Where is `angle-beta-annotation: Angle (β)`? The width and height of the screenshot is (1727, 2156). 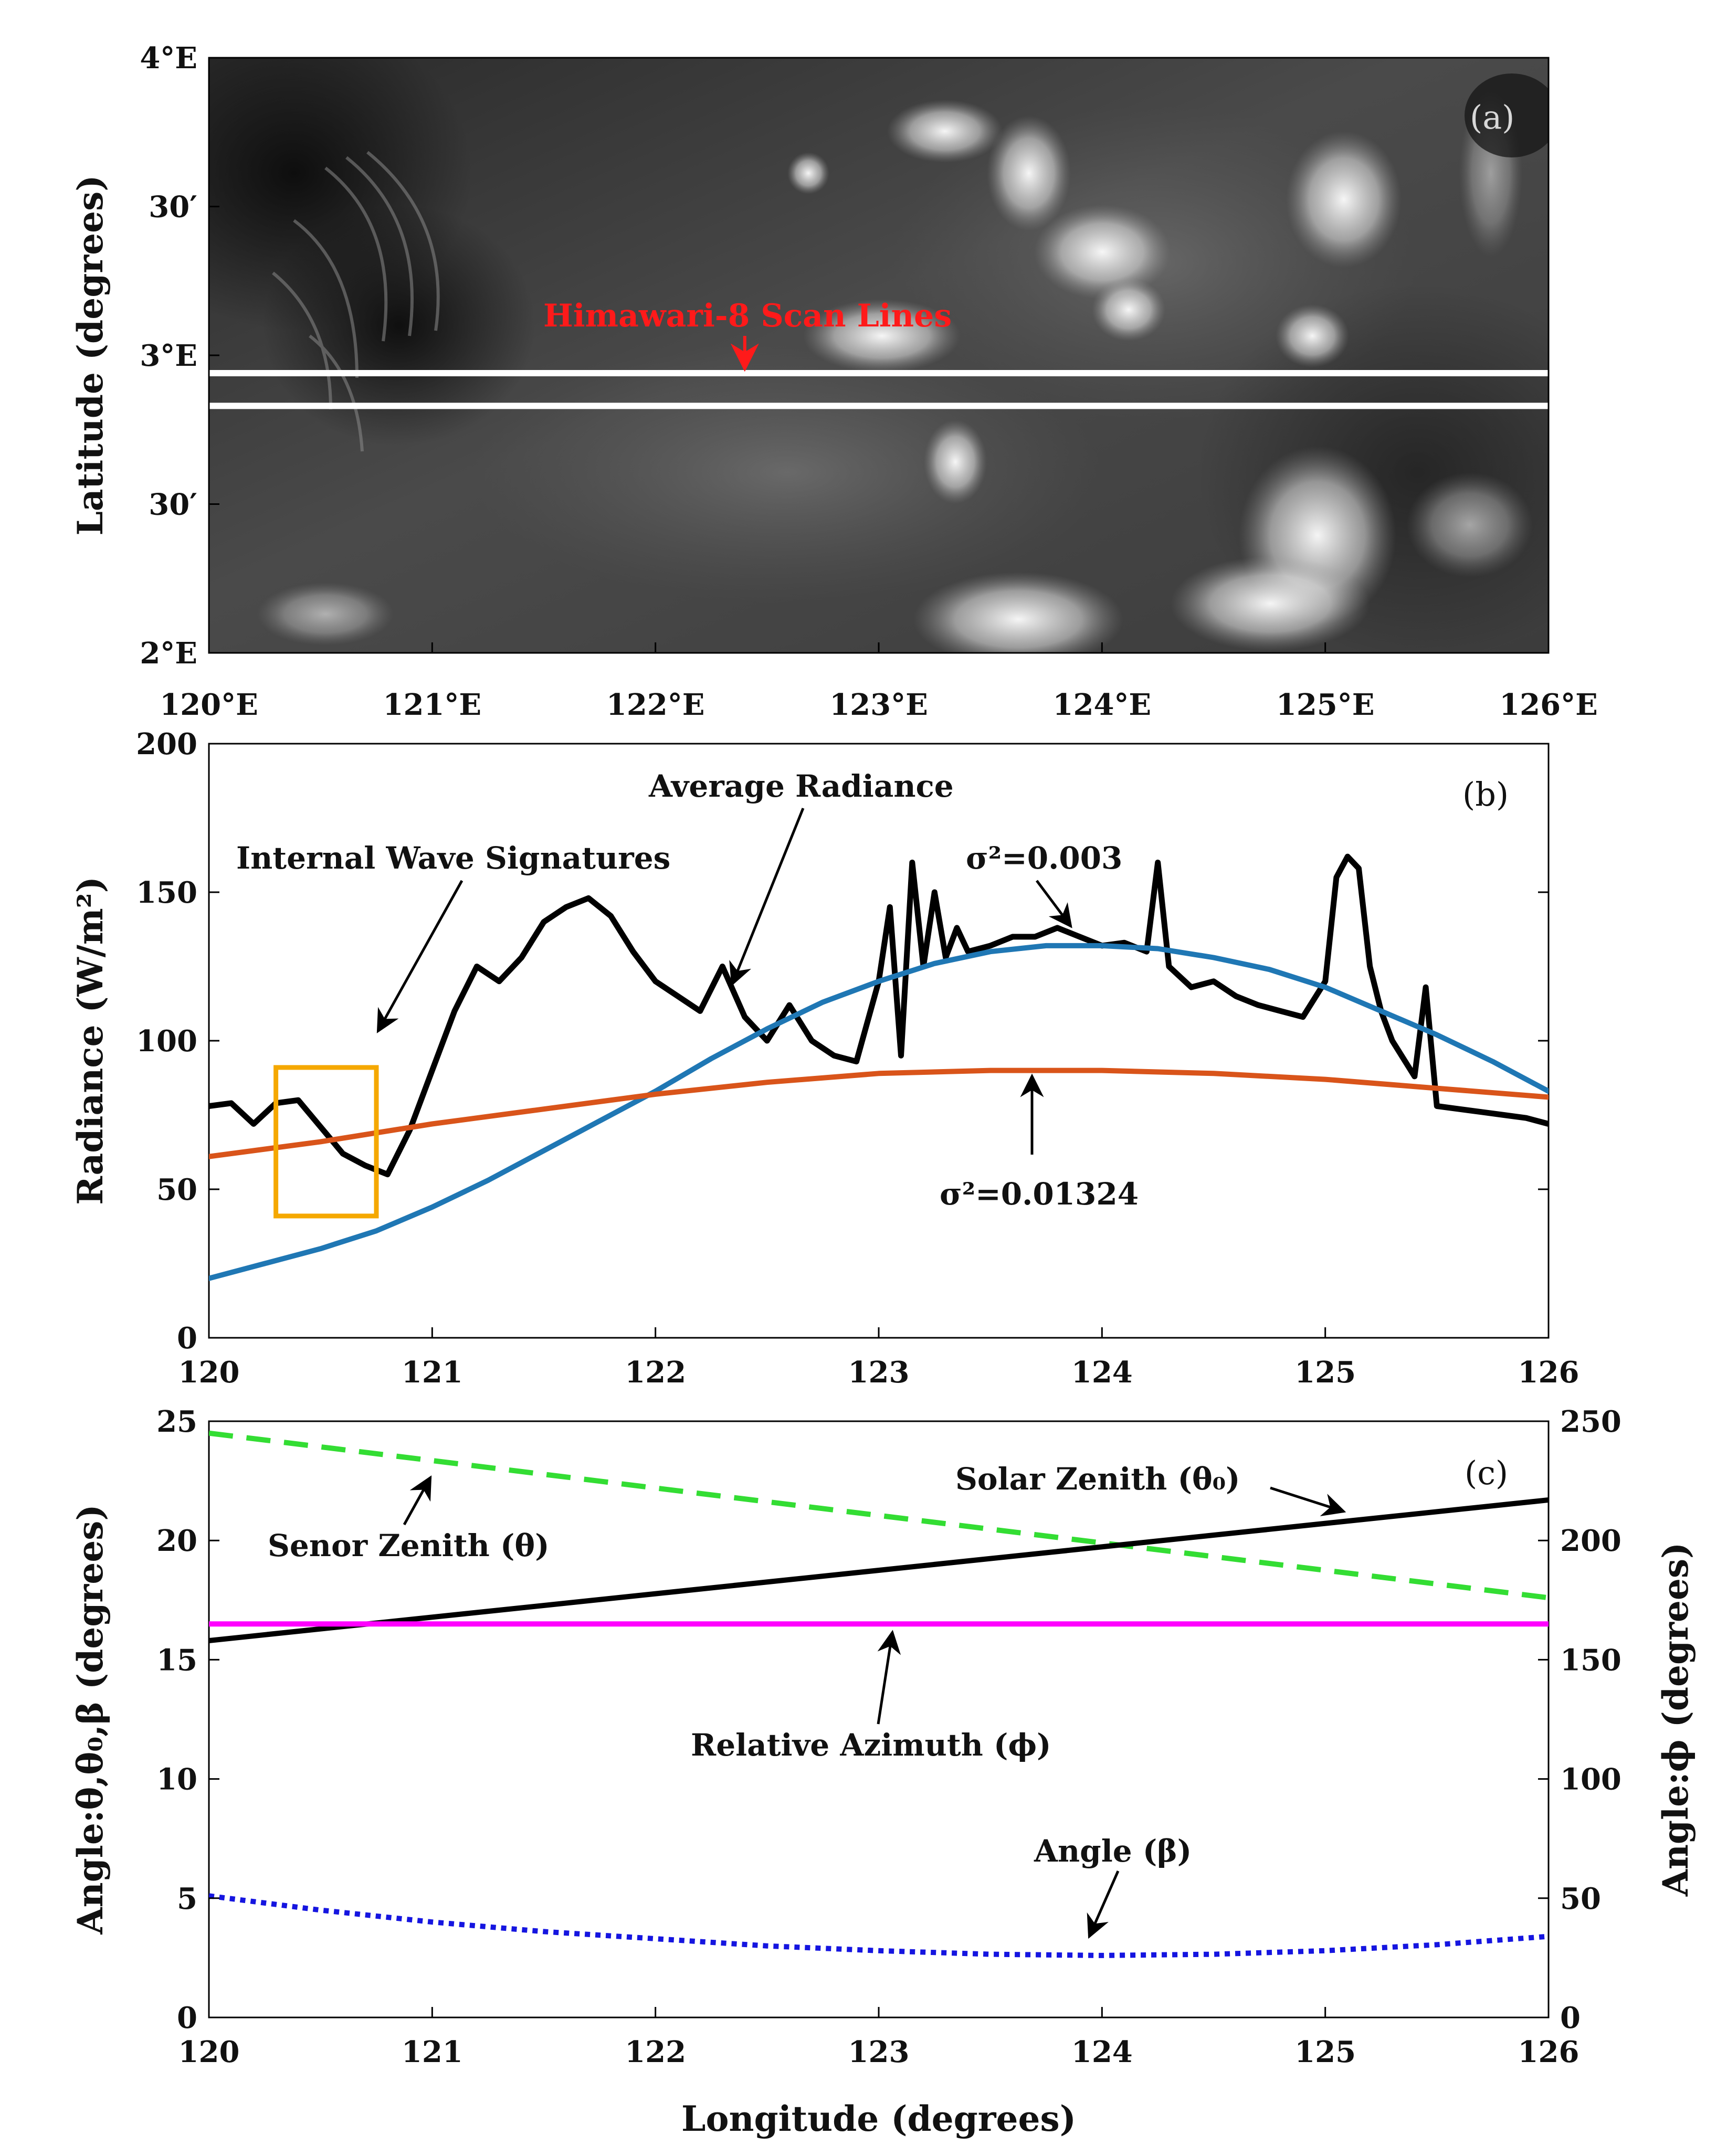
angle-beta-annotation: Angle (β) is located at coordinates (1113, 1851).